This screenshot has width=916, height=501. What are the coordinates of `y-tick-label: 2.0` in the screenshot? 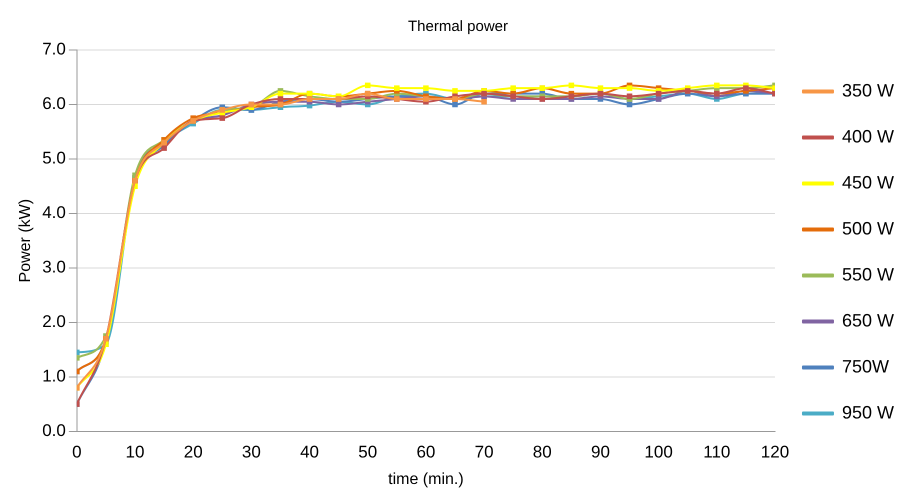 It's located at (54, 322).